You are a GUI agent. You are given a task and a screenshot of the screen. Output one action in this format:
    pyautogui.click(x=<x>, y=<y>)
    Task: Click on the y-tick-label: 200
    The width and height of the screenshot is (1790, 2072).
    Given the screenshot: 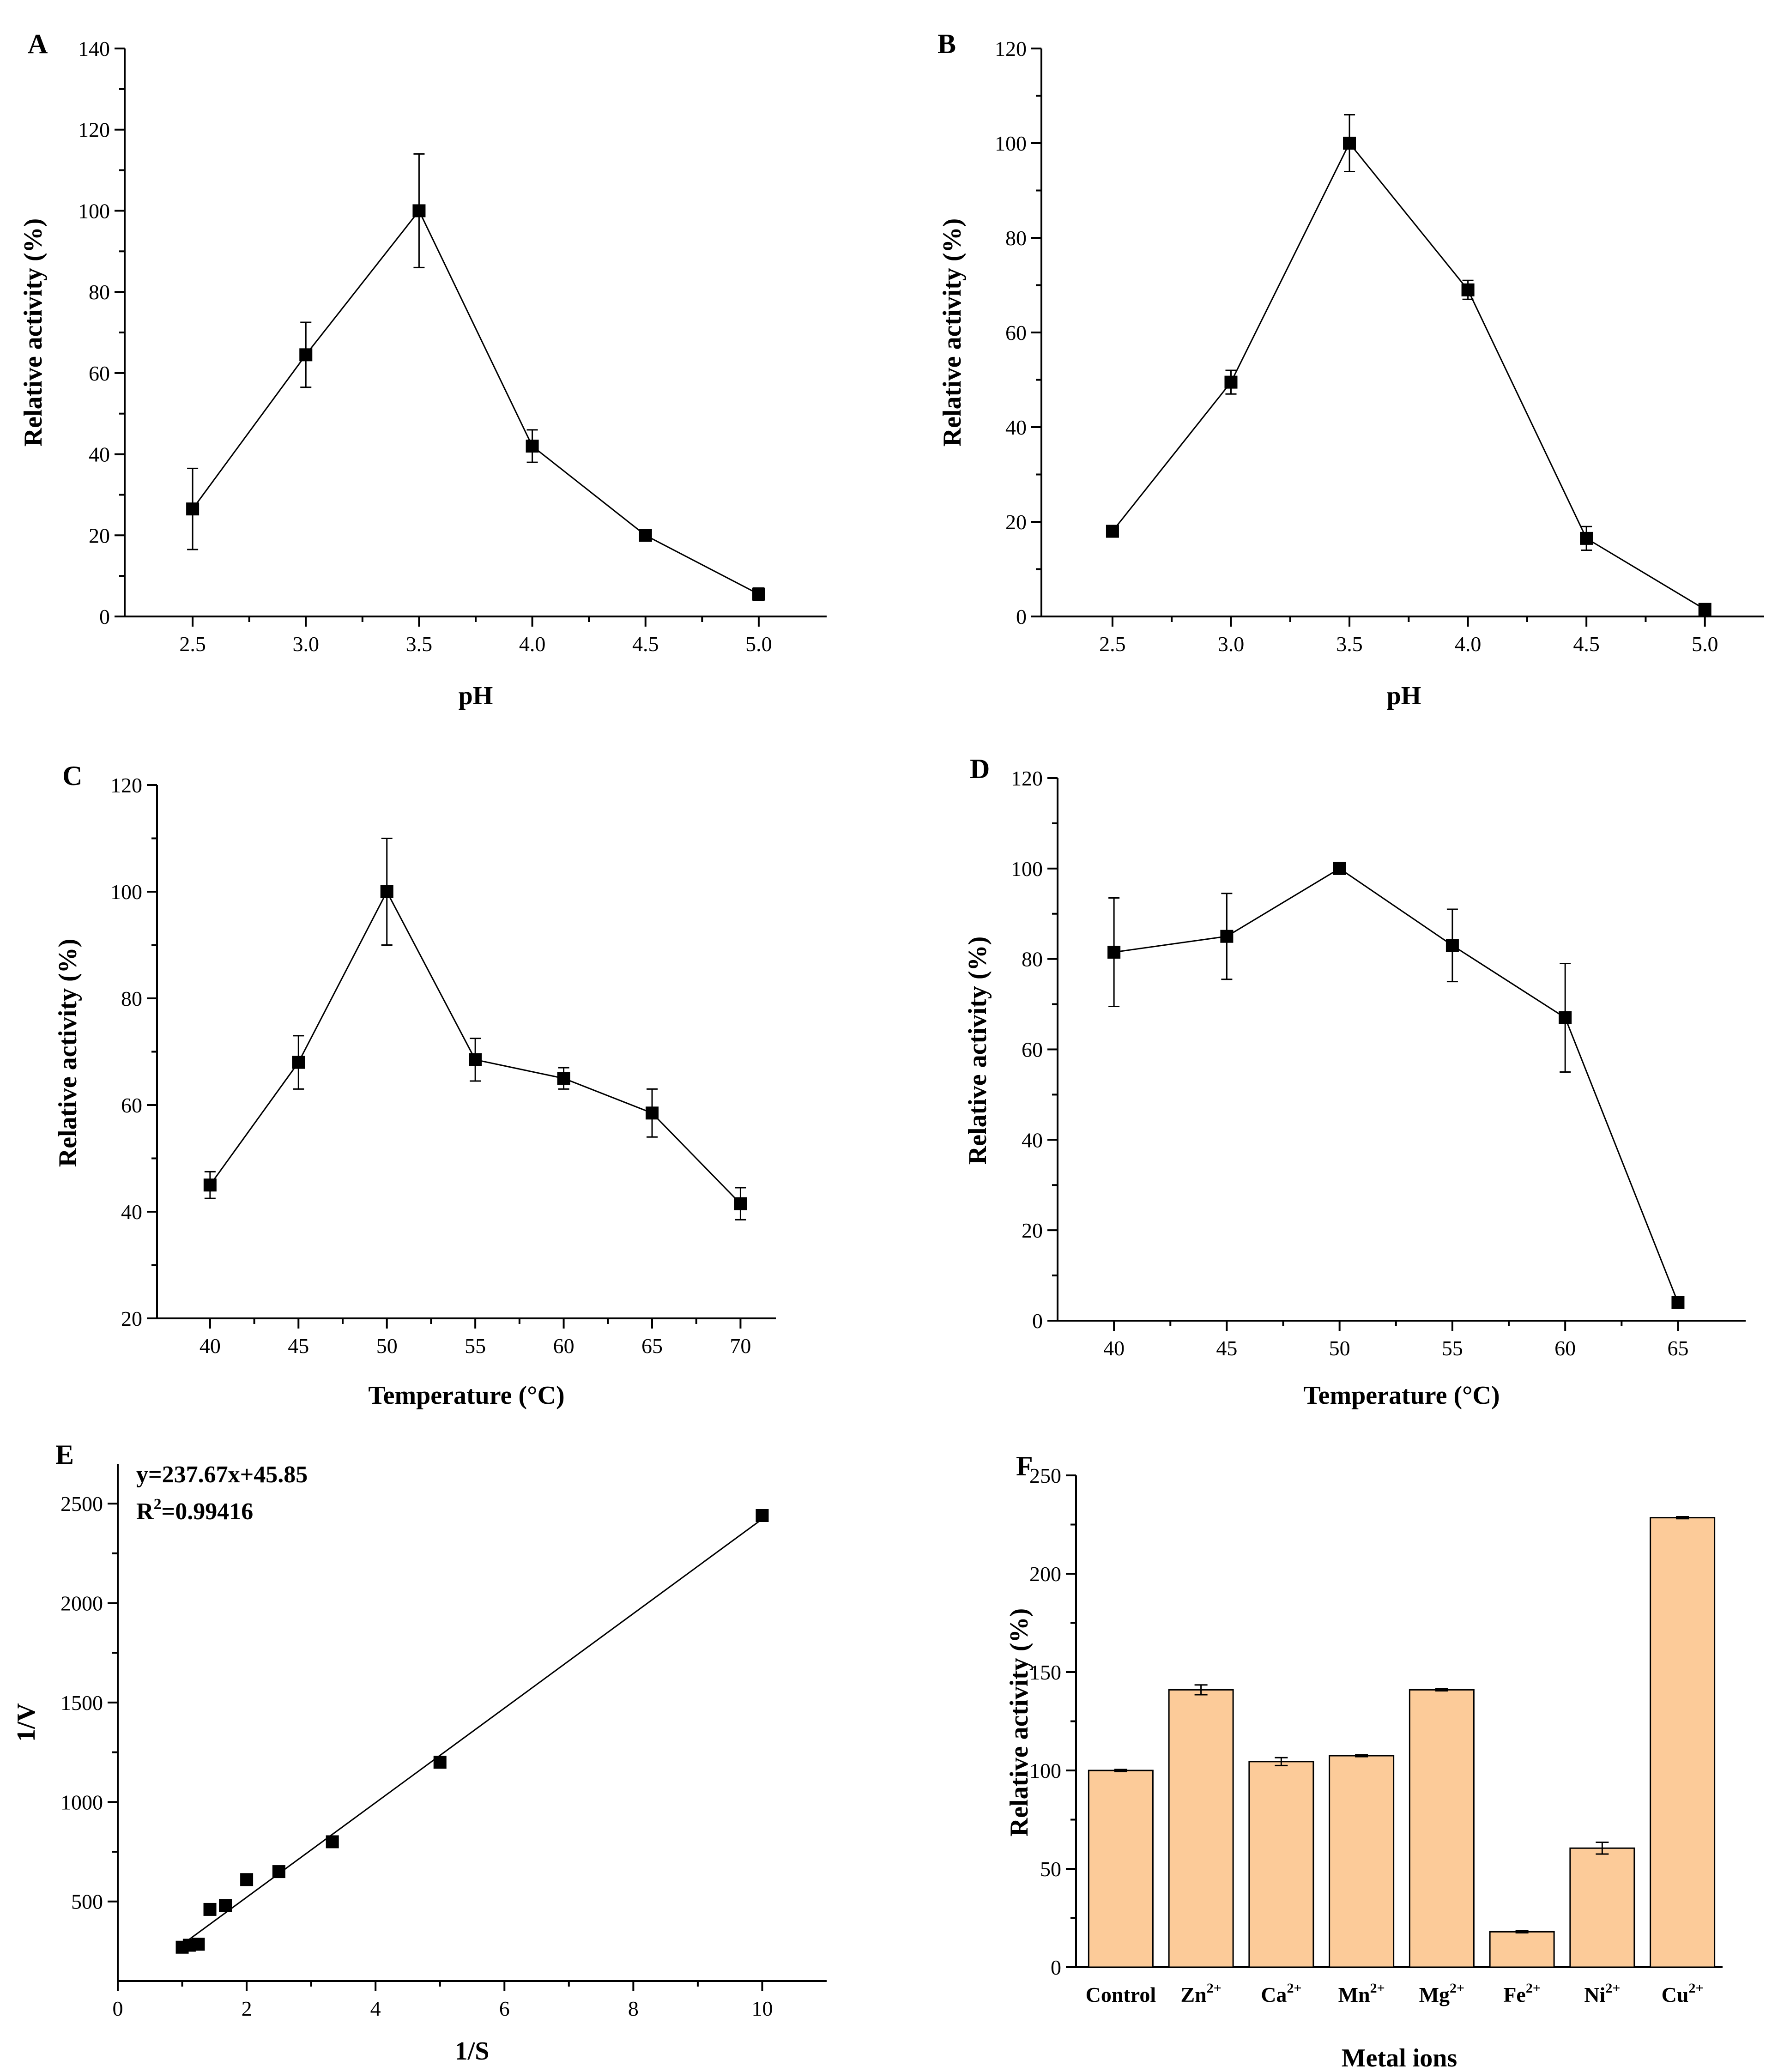 What is the action you would take?
    pyautogui.click(x=1045, y=1574)
    